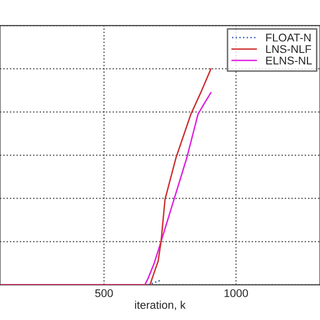  I want to click on legend-label: ELNS-NL, so click(289, 60).